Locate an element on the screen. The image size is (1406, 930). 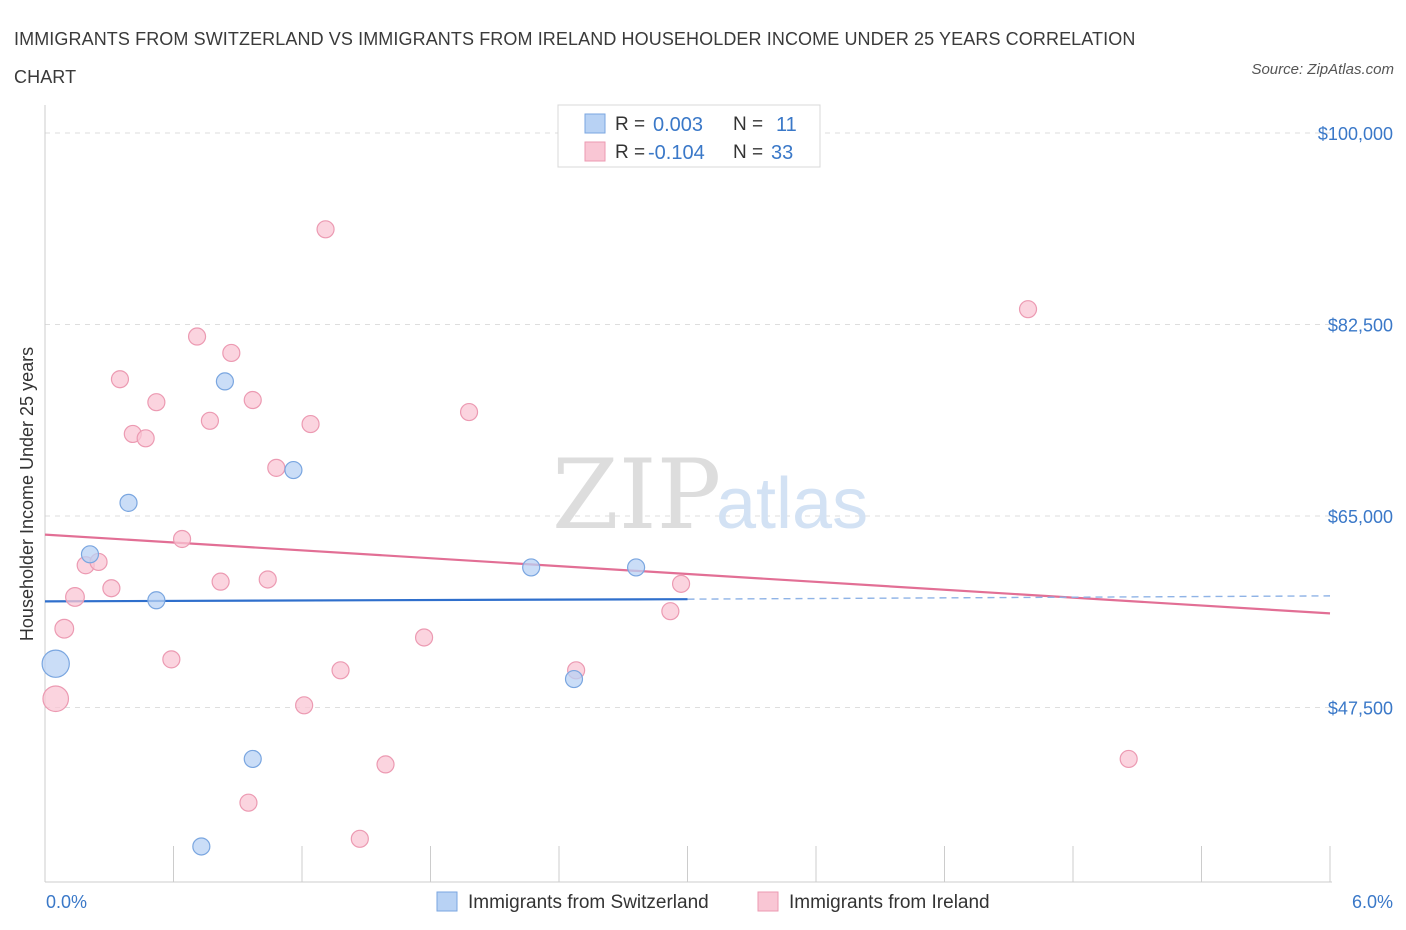
trend-line-switzerland is located at coordinates (366, 600).